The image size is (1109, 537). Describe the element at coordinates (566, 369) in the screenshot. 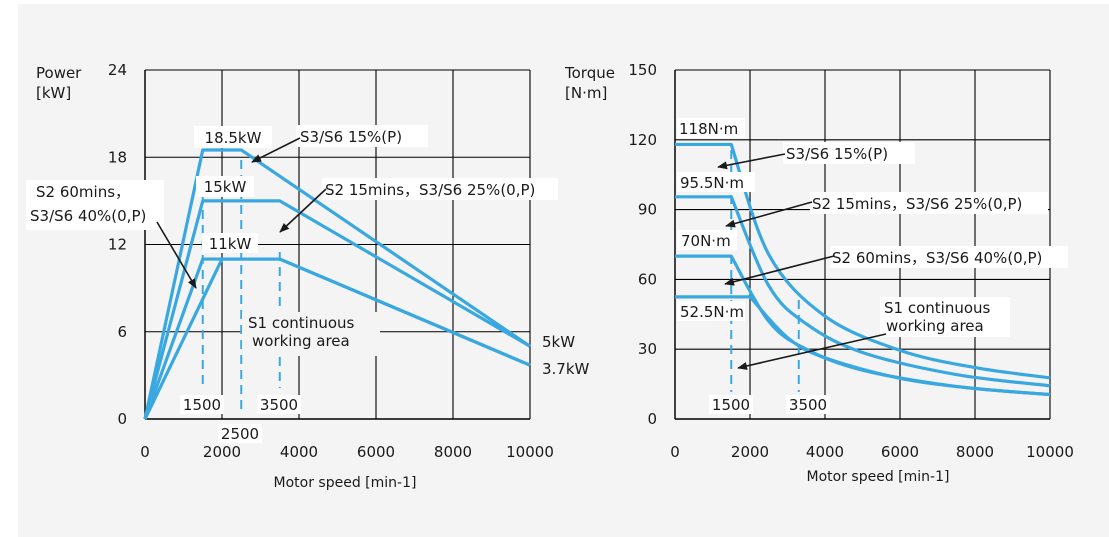

I see `power-value-3.7kW: 3.7kW` at that location.